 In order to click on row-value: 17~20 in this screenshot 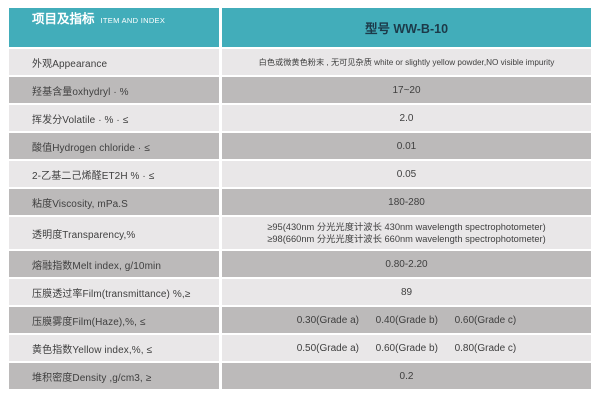, I will do `click(406, 90)`.